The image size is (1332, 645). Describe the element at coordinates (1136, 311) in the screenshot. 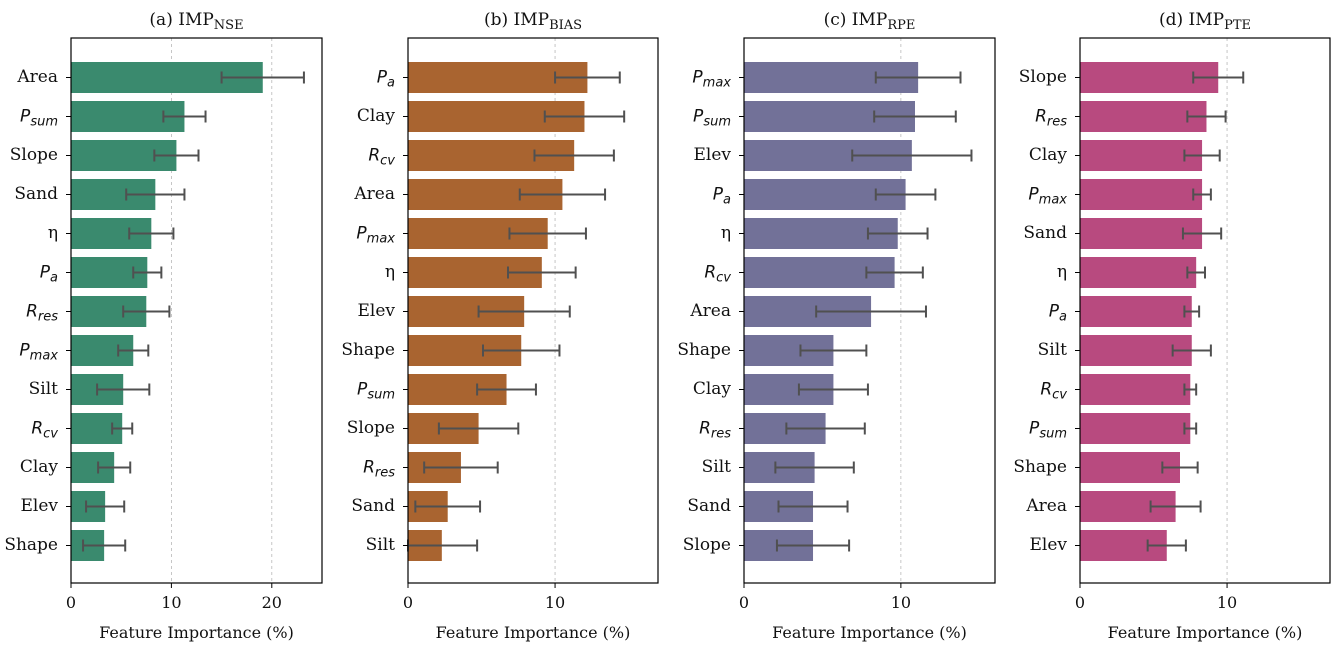

I see `bar-p-a` at that location.